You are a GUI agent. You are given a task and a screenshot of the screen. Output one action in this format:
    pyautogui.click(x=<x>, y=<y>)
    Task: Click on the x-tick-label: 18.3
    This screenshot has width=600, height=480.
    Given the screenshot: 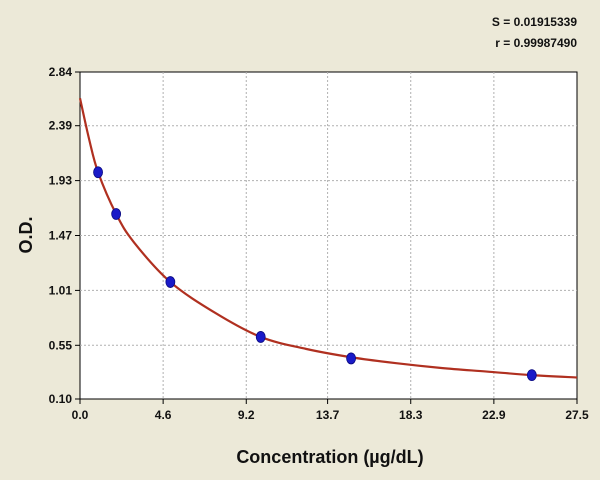 What is the action you would take?
    pyautogui.click(x=411, y=415)
    